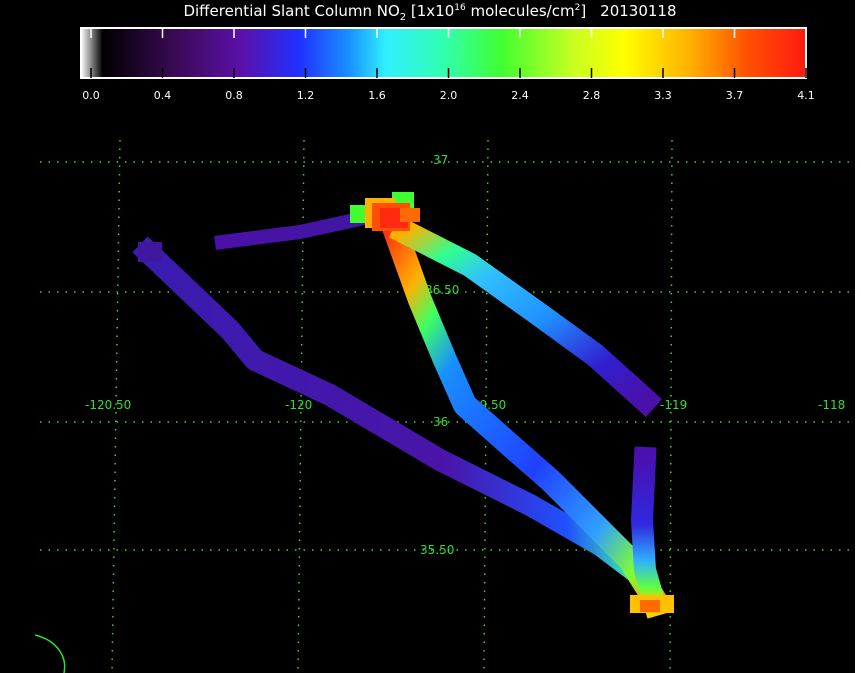  Describe the element at coordinates (735, 95) in the screenshot. I see `colorbar-tick-label: 3.7` at that location.